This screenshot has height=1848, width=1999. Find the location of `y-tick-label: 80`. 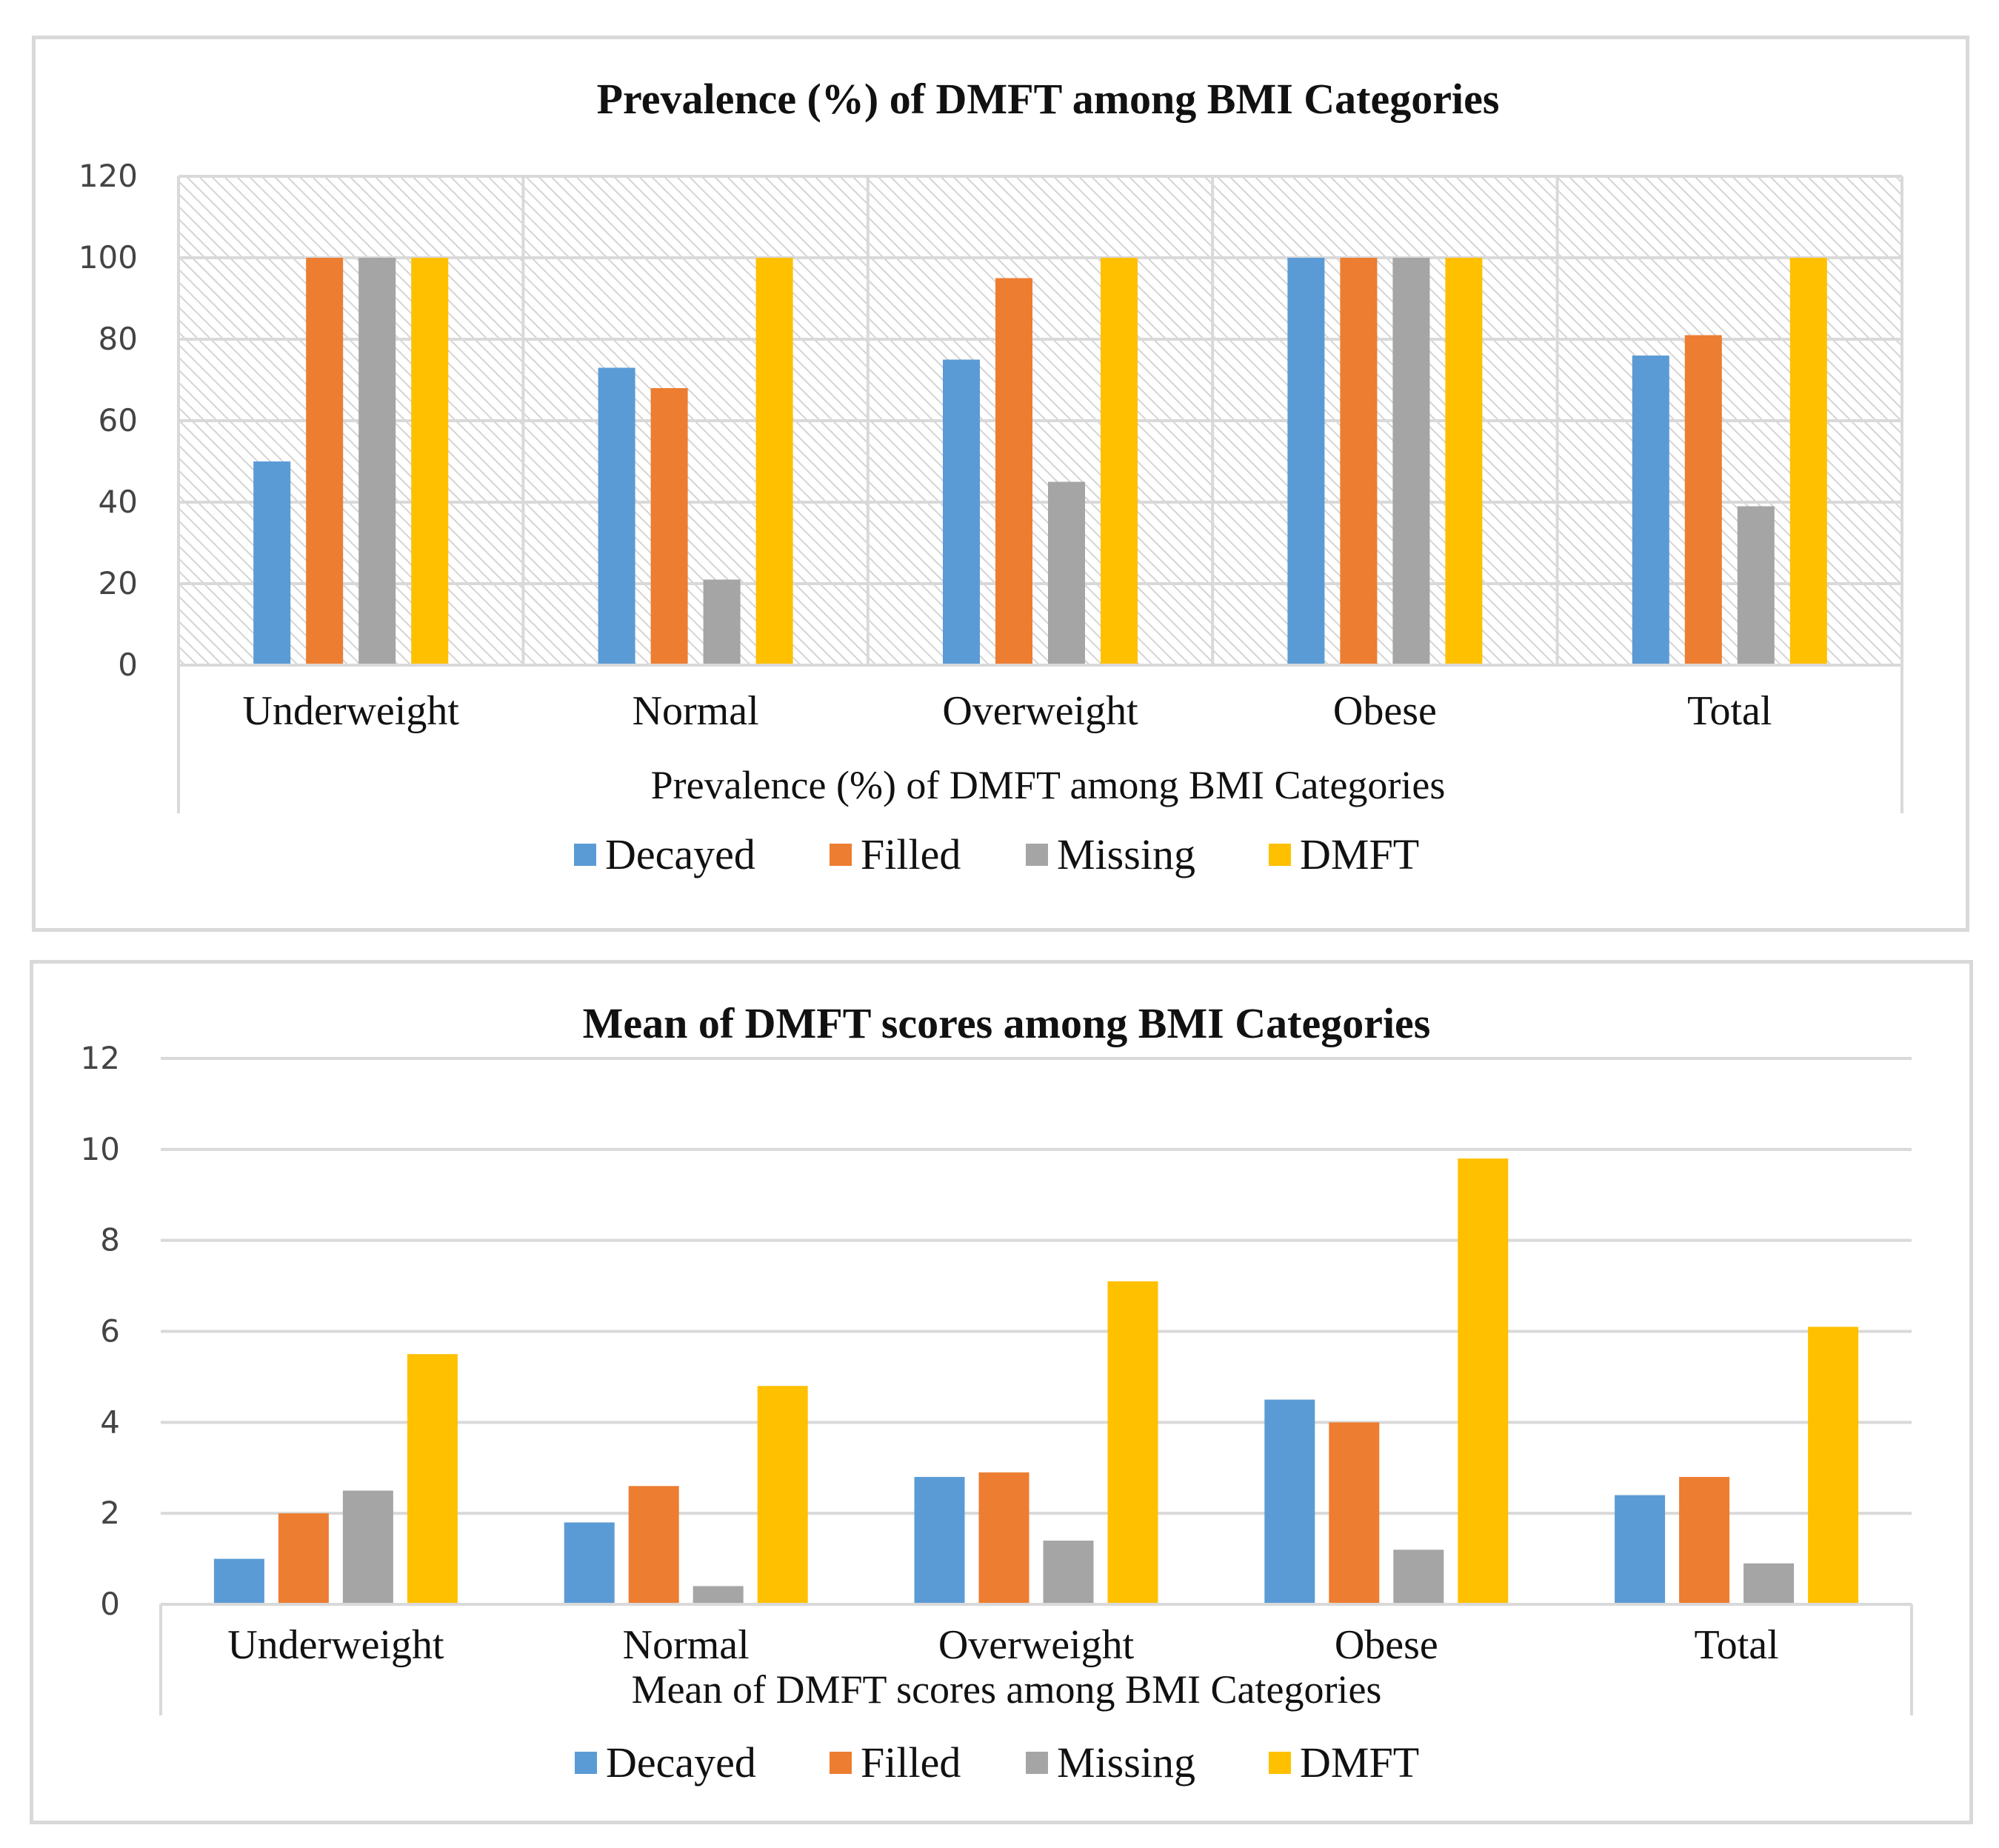

y-tick-label: 80 is located at coordinates (119, 339).